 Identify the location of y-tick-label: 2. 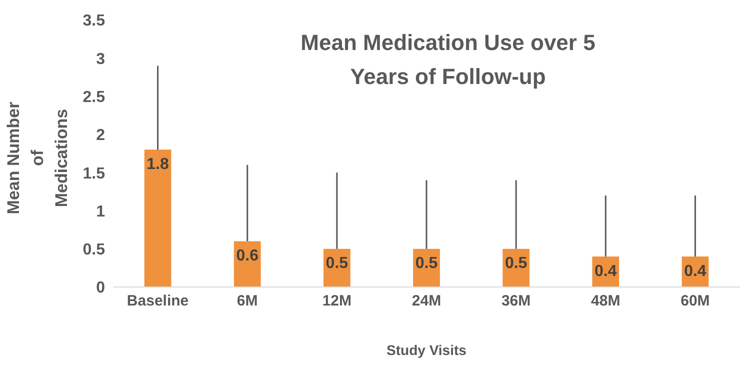
(101, 135).